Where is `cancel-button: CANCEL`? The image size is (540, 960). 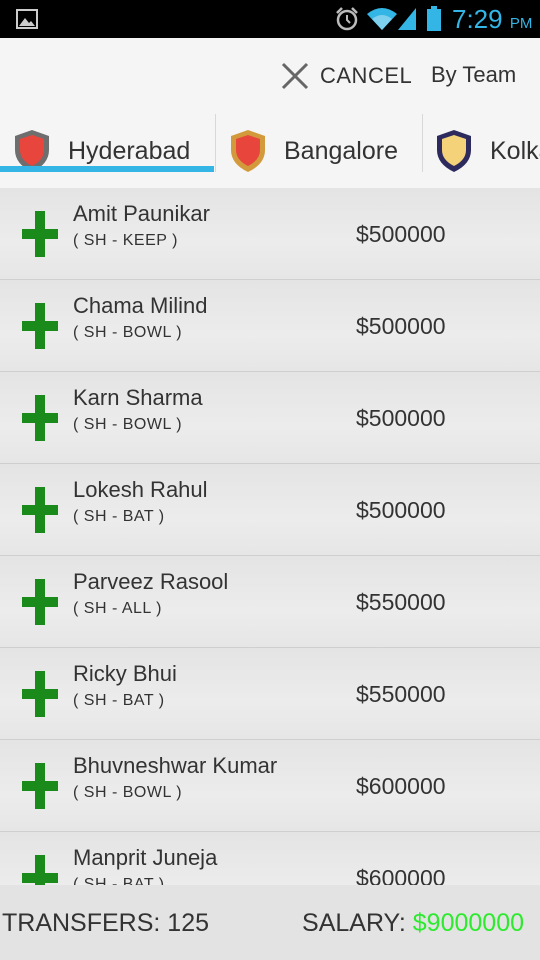 cancel-button: CANCEL is located at coordinates (346, 76).